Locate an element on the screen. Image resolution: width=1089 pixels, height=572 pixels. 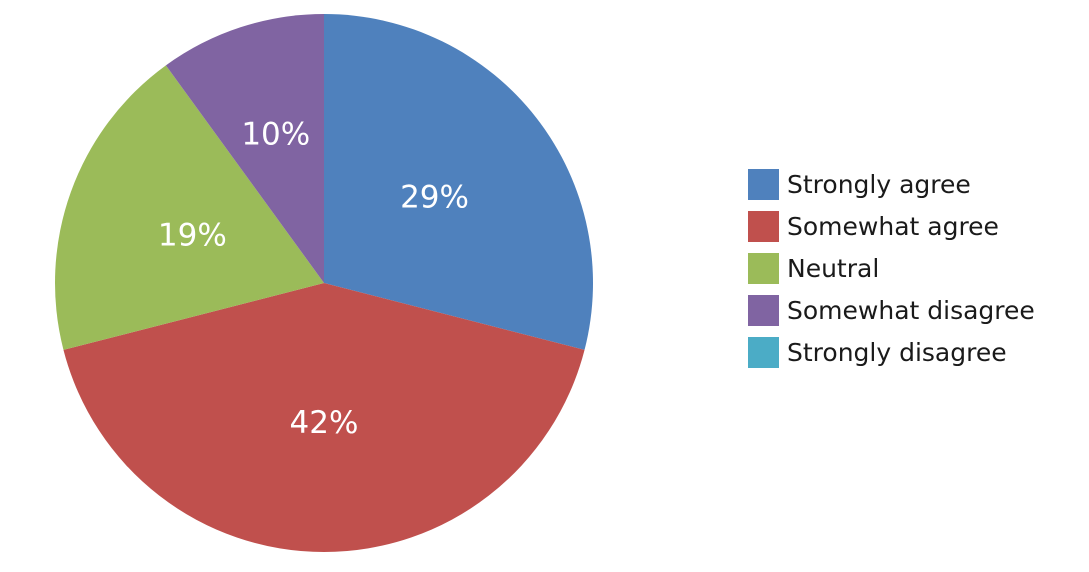
legend-item-somewhat-disagree: Somewhat disagree is located at coordinates (891, 310).